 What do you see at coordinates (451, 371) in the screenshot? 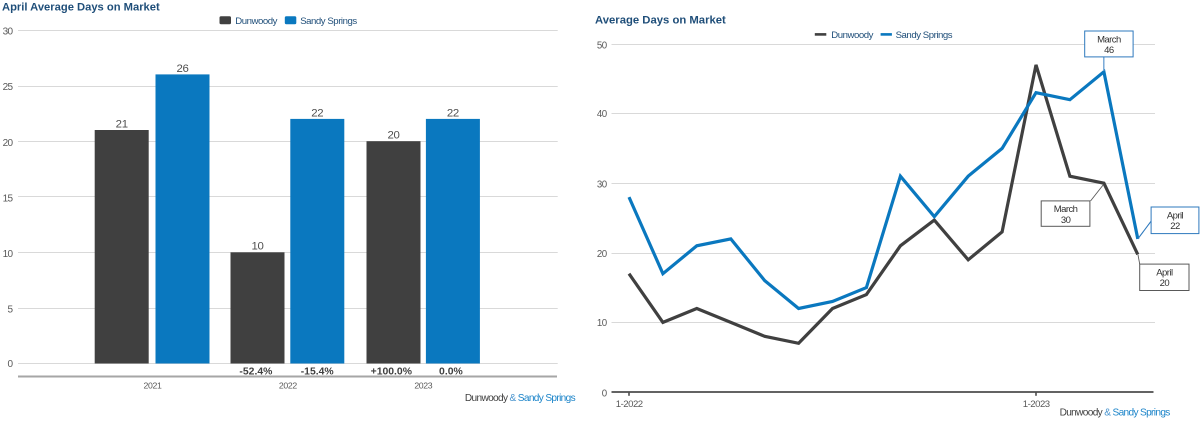
I see `svg-text: 0.0%` at bounding box center [451, 371].